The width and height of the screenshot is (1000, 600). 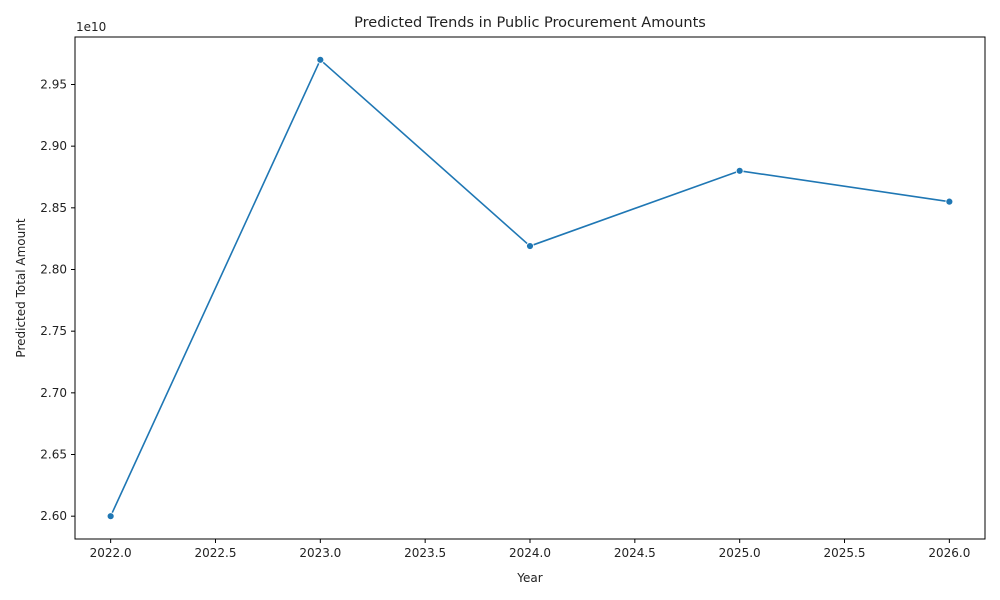 What do you see at coordinates (425, 553) in the screenshot?
I see `x-tick-label: 2023.5` at bounding box center [425, 553].